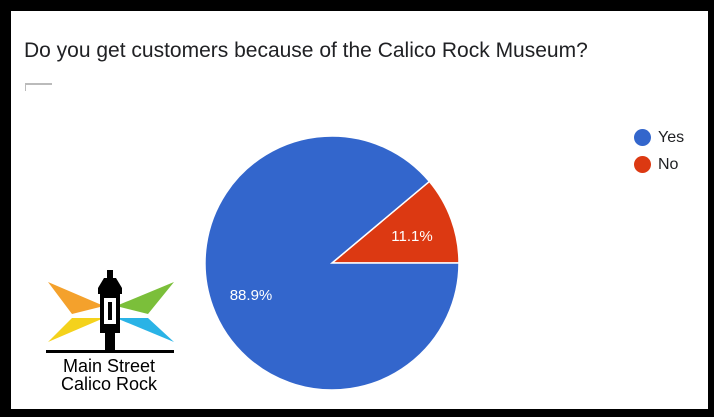 The width and height of the screenshot is (714, 417). What do you see at coordinates (109, 366) in the screenshot?
I see `logo-text-line1: Main Street` at bounding box center [109, 366].